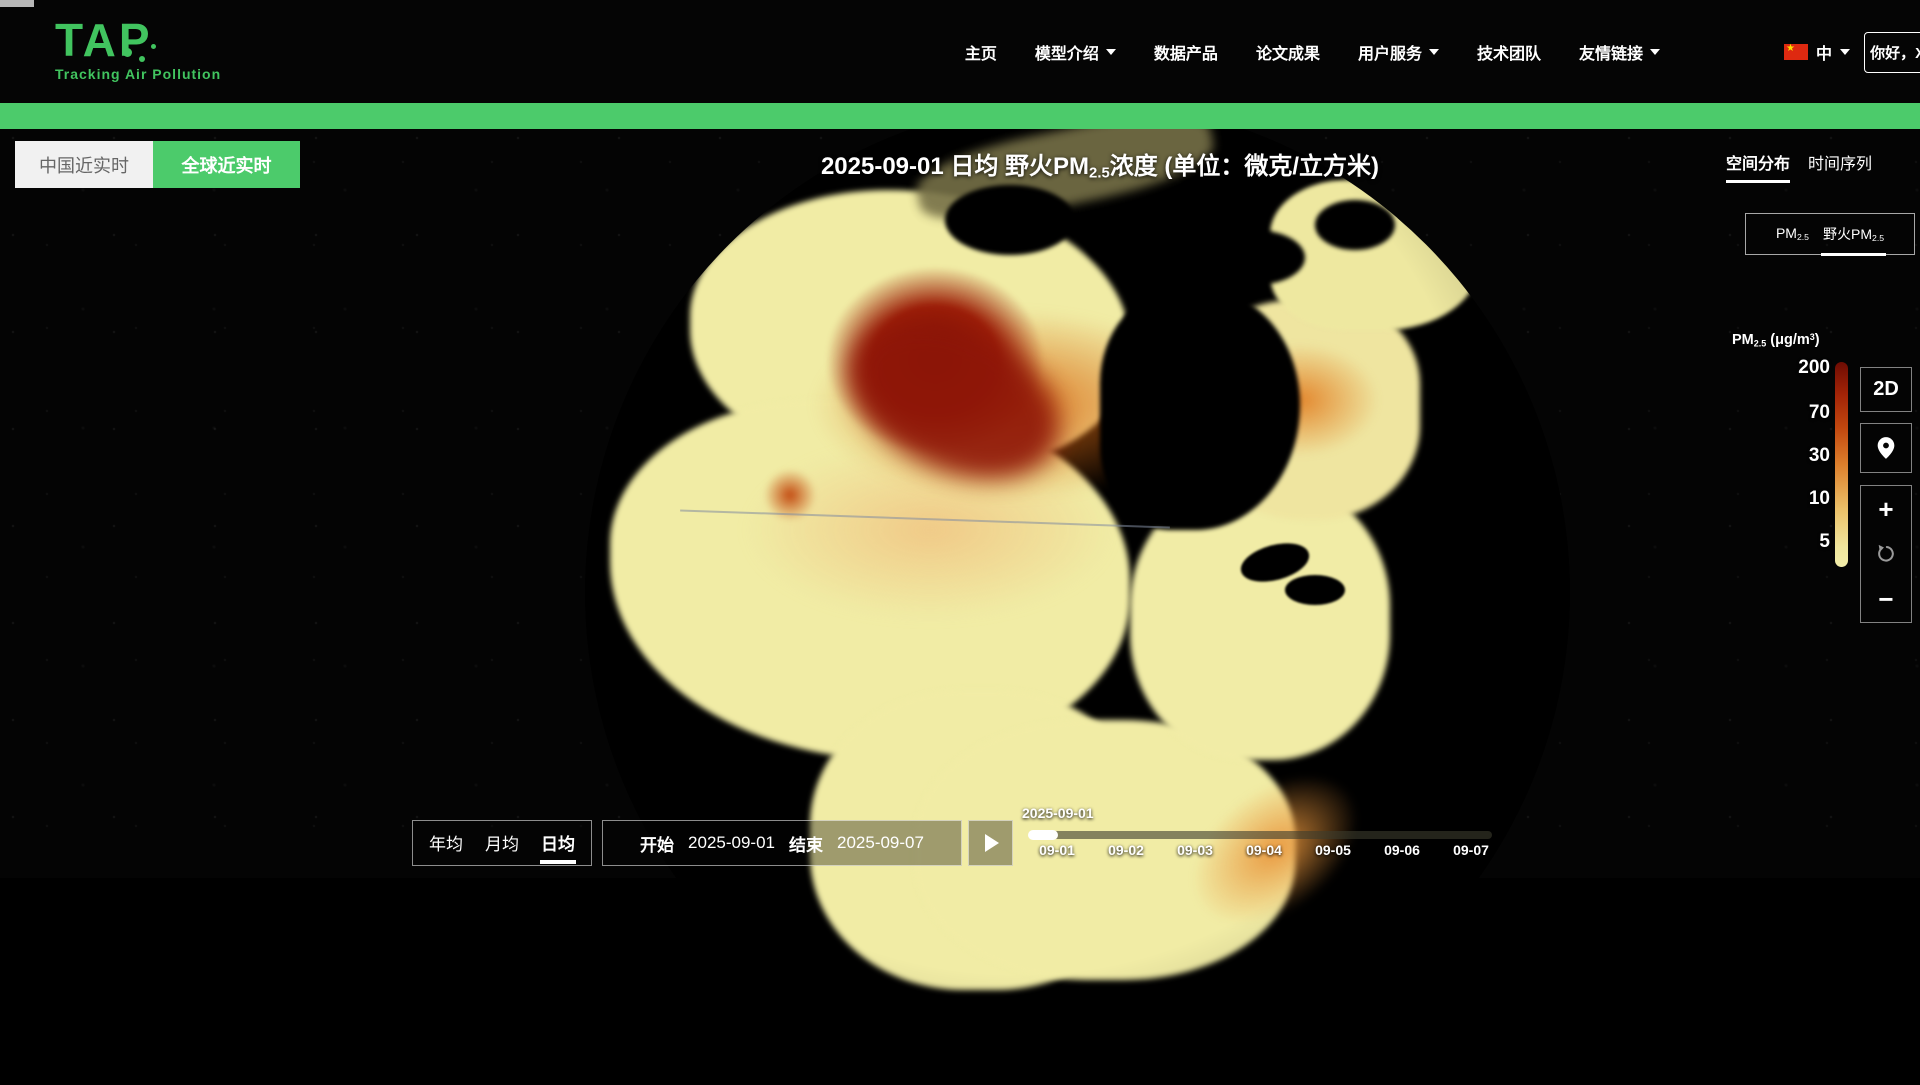  Describe the element at coordinates (1195, 850) in the screenshot. I see `timeline-tick-0903: 09-03` at that location.